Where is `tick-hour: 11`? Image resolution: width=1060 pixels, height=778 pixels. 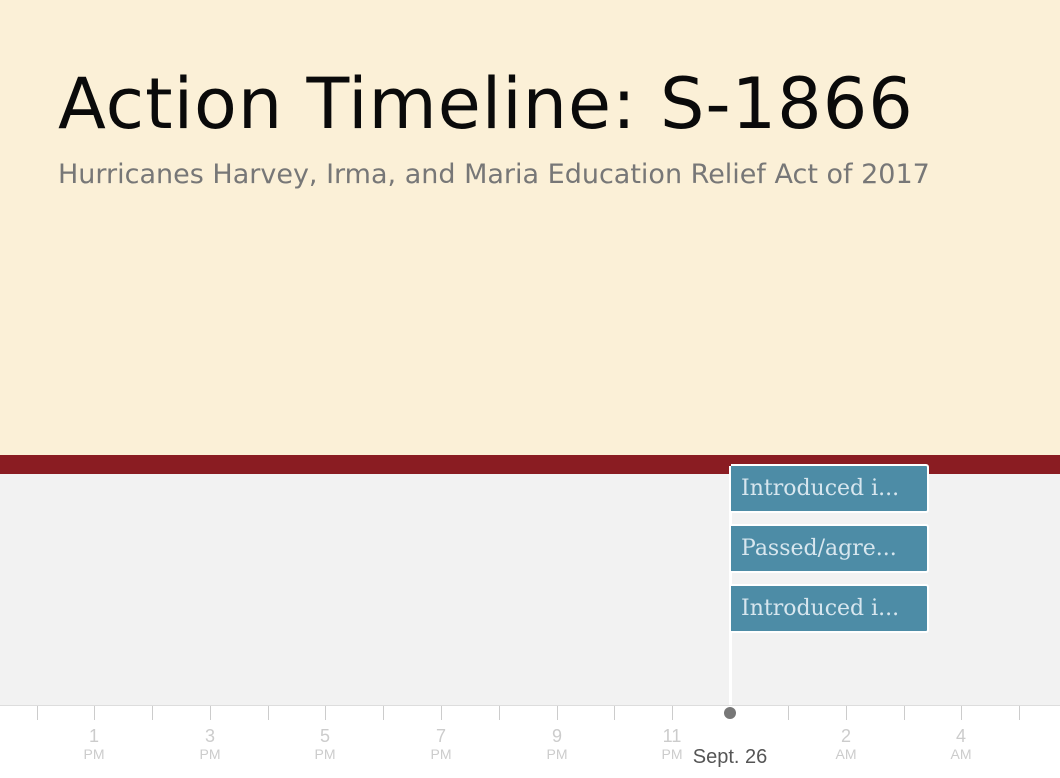
tick-hour: 11 is located at coordinates (672, 736).